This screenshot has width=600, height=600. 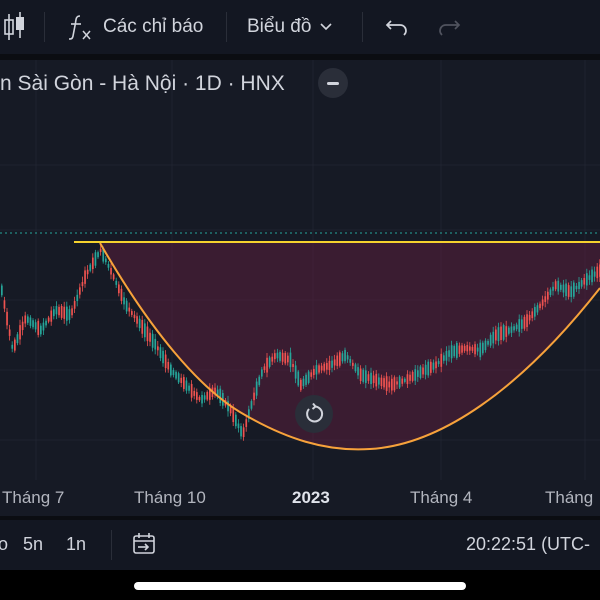 I want to click on date-range-button, so click(x=145, y=544).